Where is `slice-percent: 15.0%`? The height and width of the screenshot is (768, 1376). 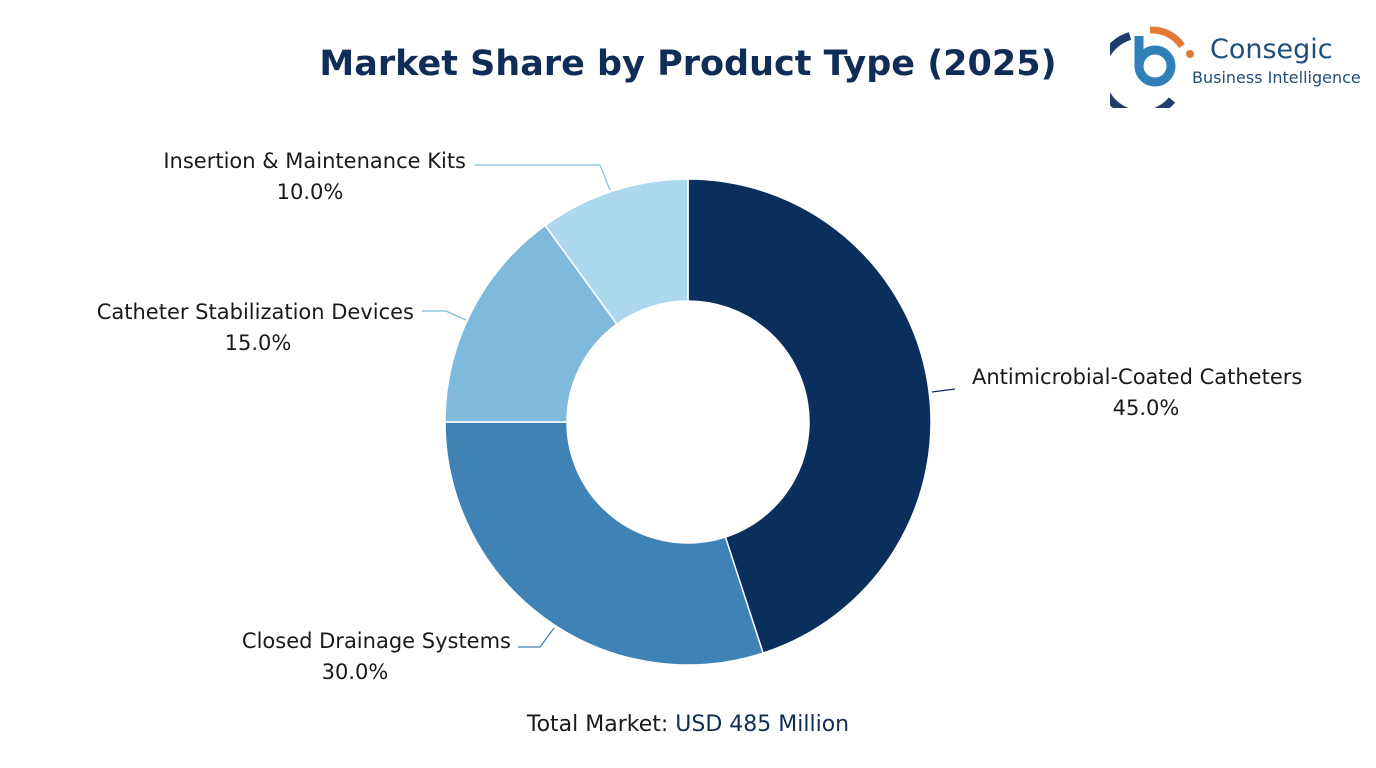 slice-percent: 15.0% is located at coordinates (258, 343).